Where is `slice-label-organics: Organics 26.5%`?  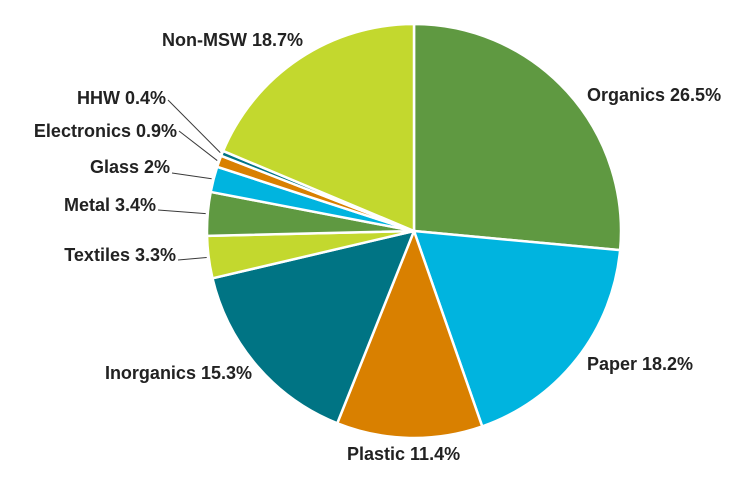
slice-label-organics: Organics 26.5% is located at coordinates (654, 95).